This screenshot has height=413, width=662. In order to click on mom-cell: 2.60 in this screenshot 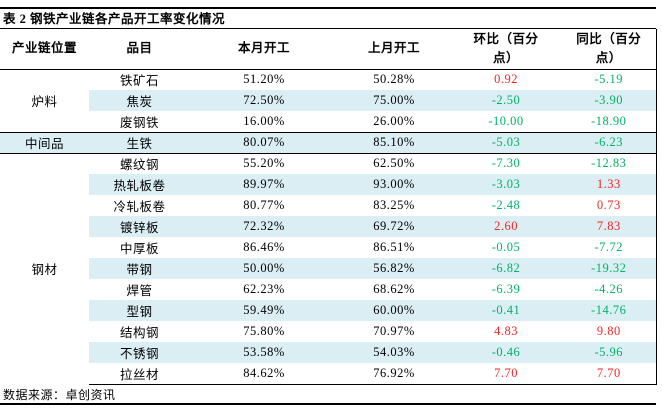, I will do `click(506, 226)`.